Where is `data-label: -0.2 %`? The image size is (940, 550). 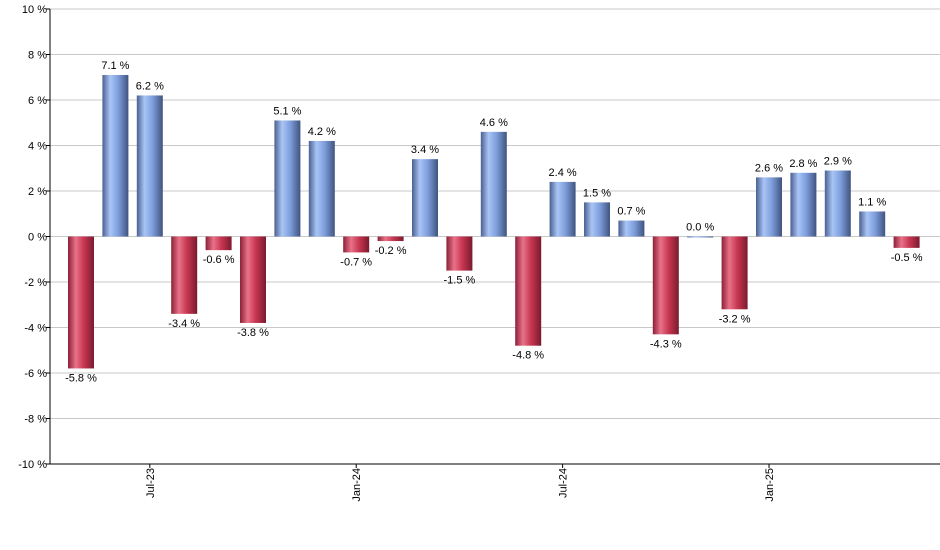 data-label: -0.2 % is located at coordinates (391, 251).